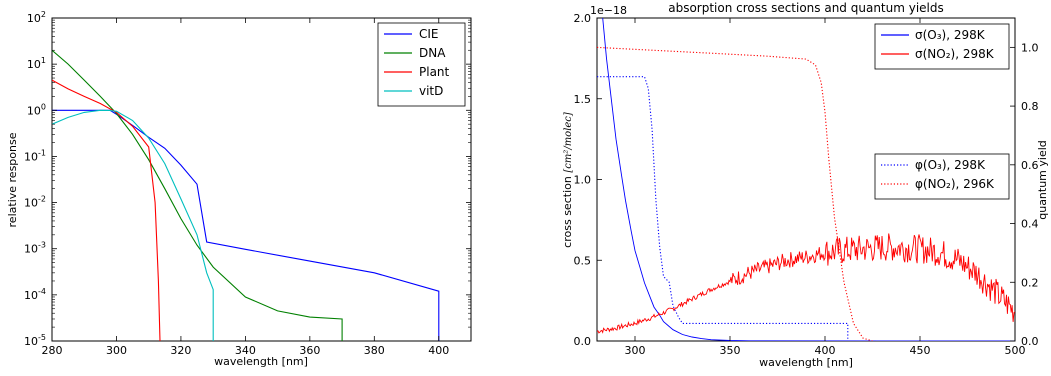 Image resolution: width=1051 pixels, height=376 pixels. I want to click on right-y2-ticks: 0.0 0.2 0.4 0.6 0.8 1.0, so click(1024, 194).